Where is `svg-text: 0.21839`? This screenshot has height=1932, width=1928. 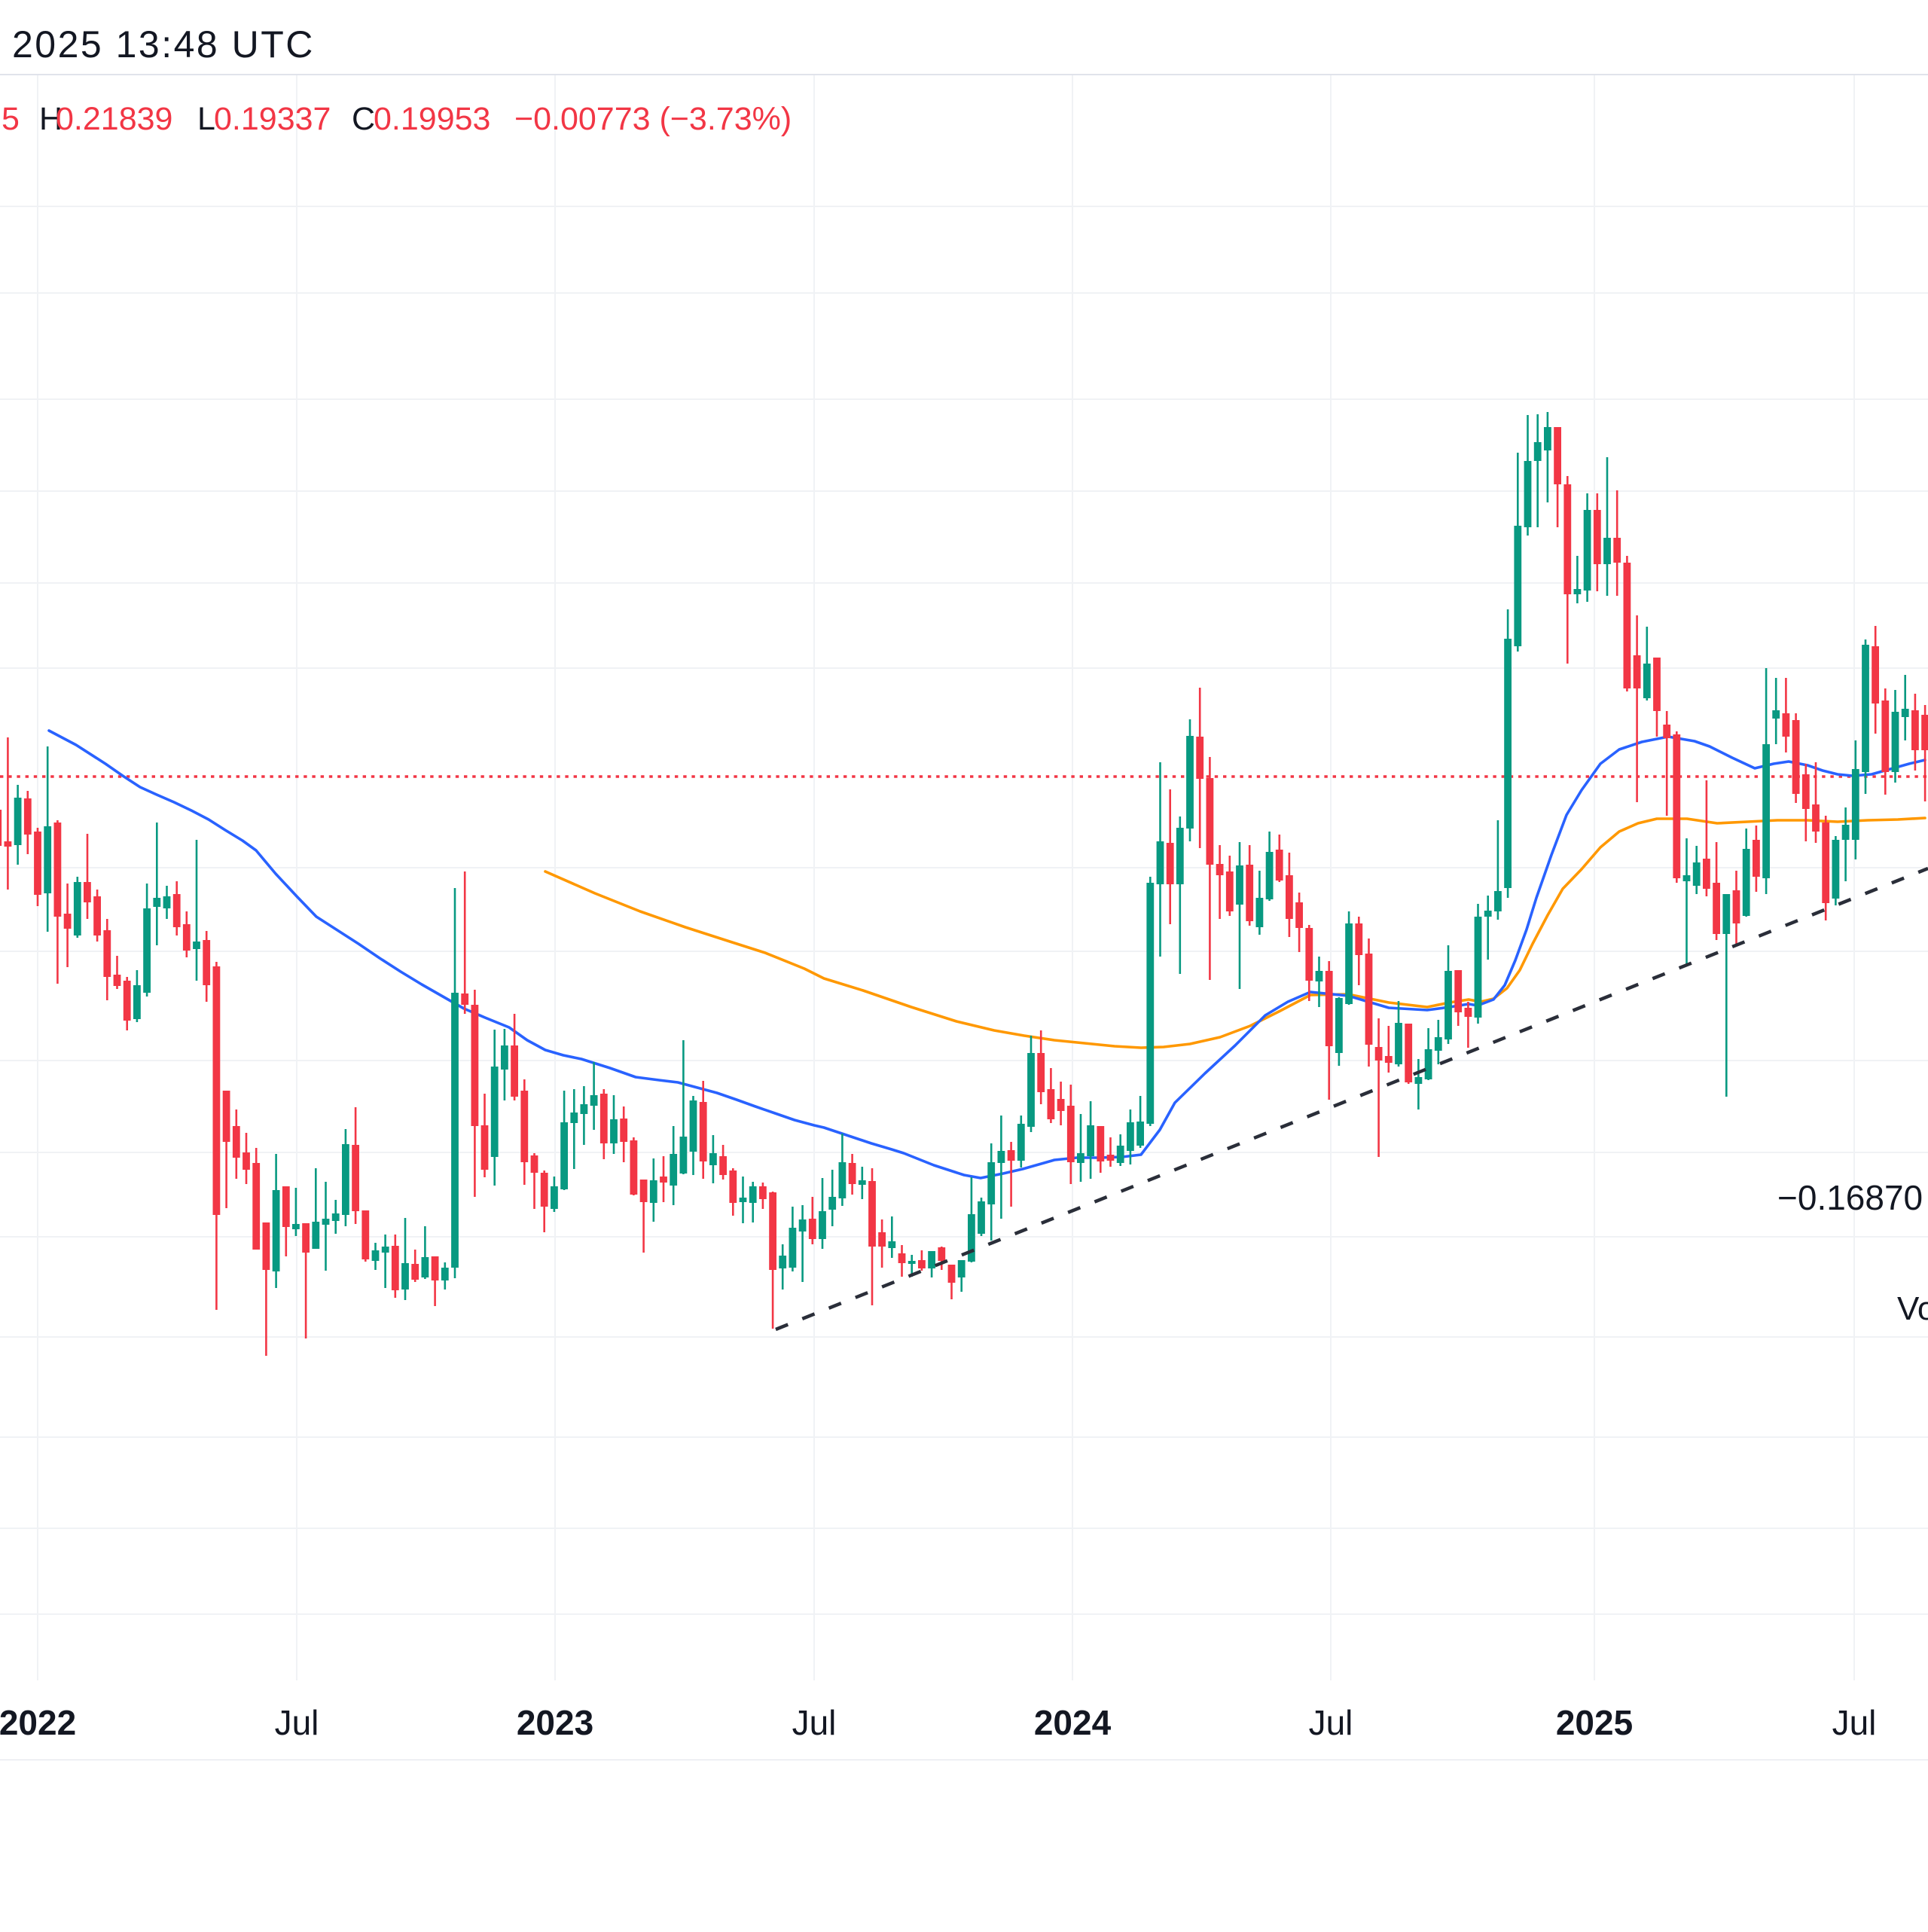
svg-text: 0.21839 is located at coordinates (114, 119).